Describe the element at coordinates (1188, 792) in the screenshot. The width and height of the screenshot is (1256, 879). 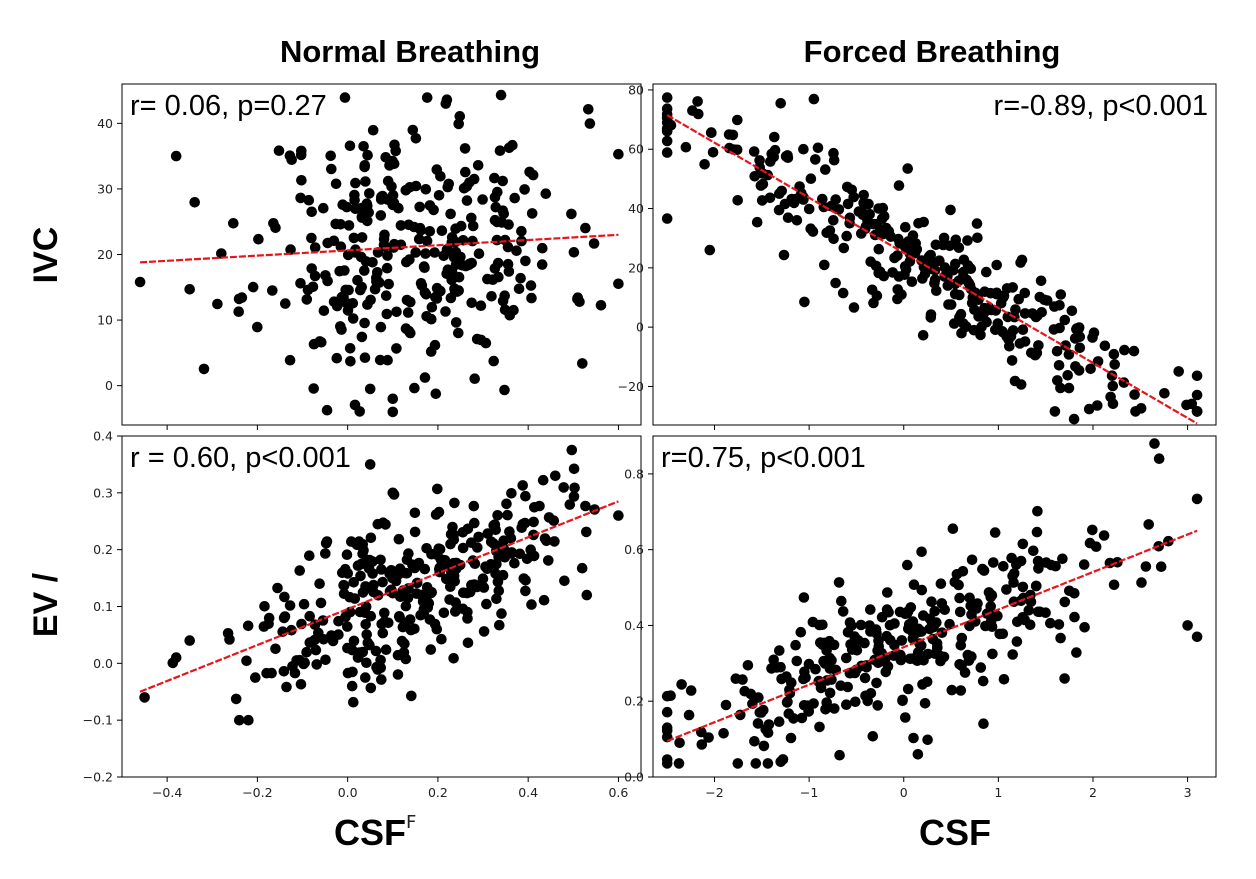
I see `x-tick-label: 3` at that location.